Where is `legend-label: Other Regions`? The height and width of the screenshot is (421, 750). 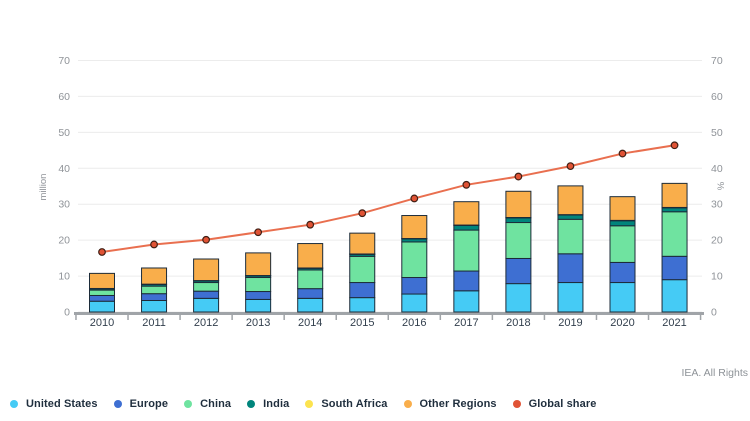 legend-label: Other Regions is located at coordinates (458, 404).